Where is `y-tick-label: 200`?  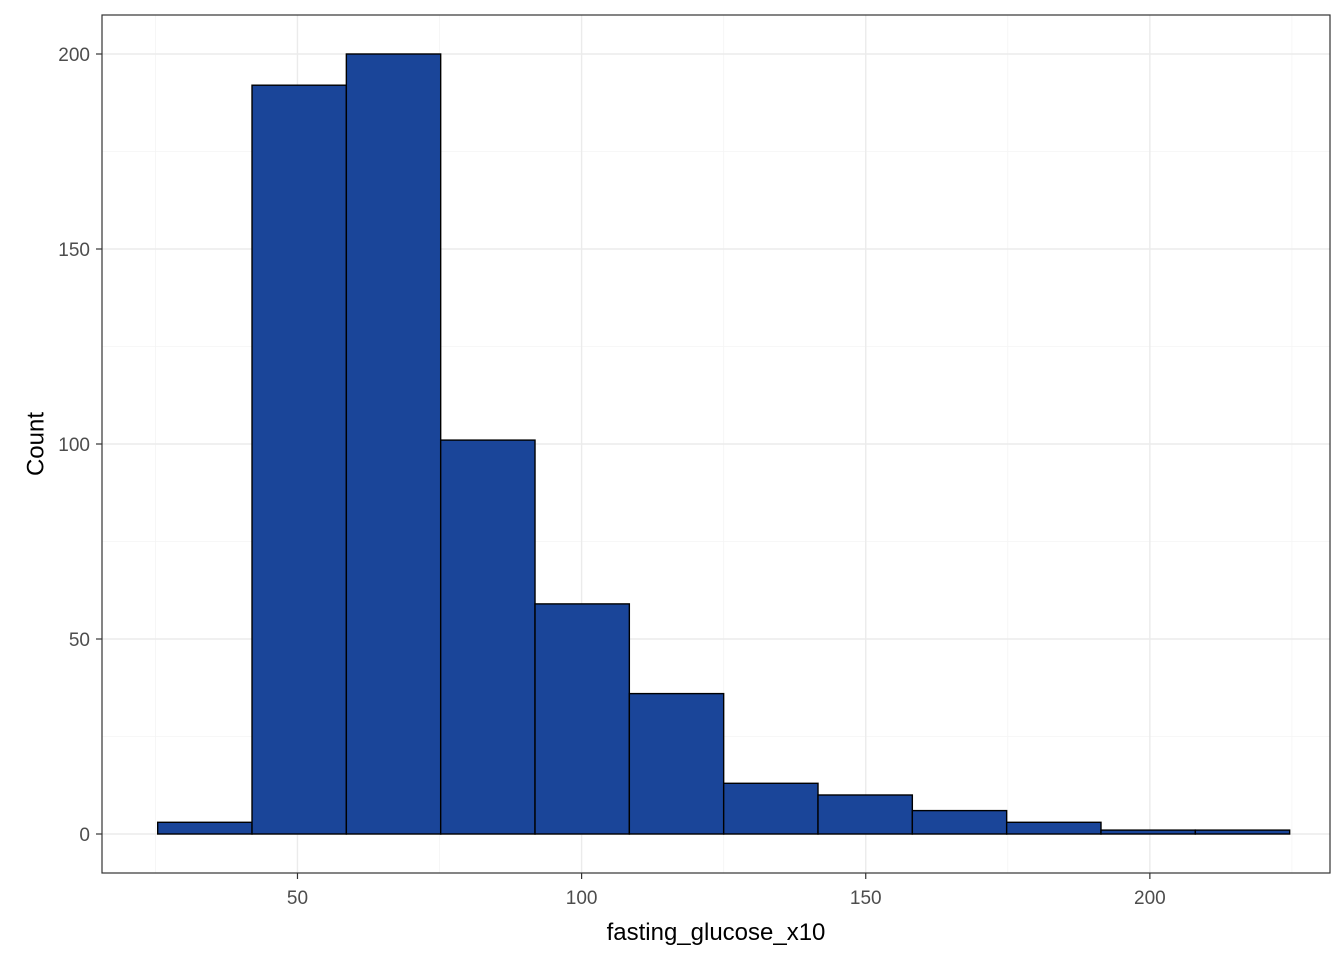 y-tick-label: 200 is located at coordinates (74, 55).